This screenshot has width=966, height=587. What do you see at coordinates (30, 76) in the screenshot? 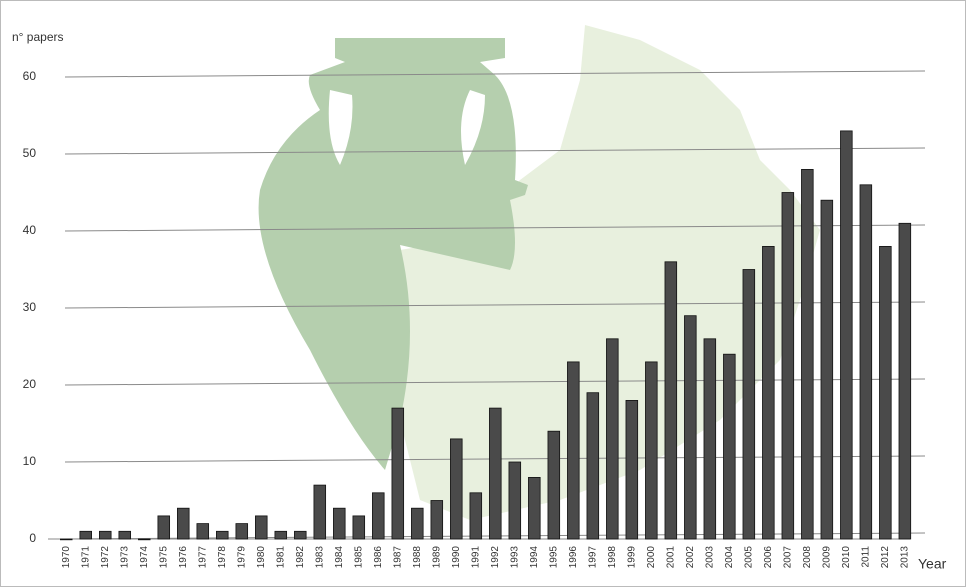
I see `y-tick-label: 60` at bounding box center [30, 76].